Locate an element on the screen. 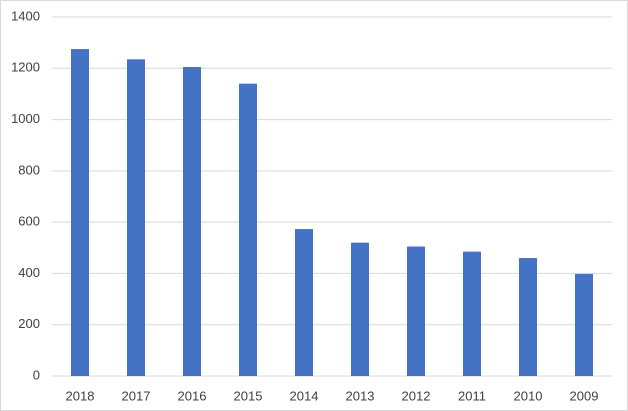  y-tick-label: 400 is located at coordinates (29, 272).